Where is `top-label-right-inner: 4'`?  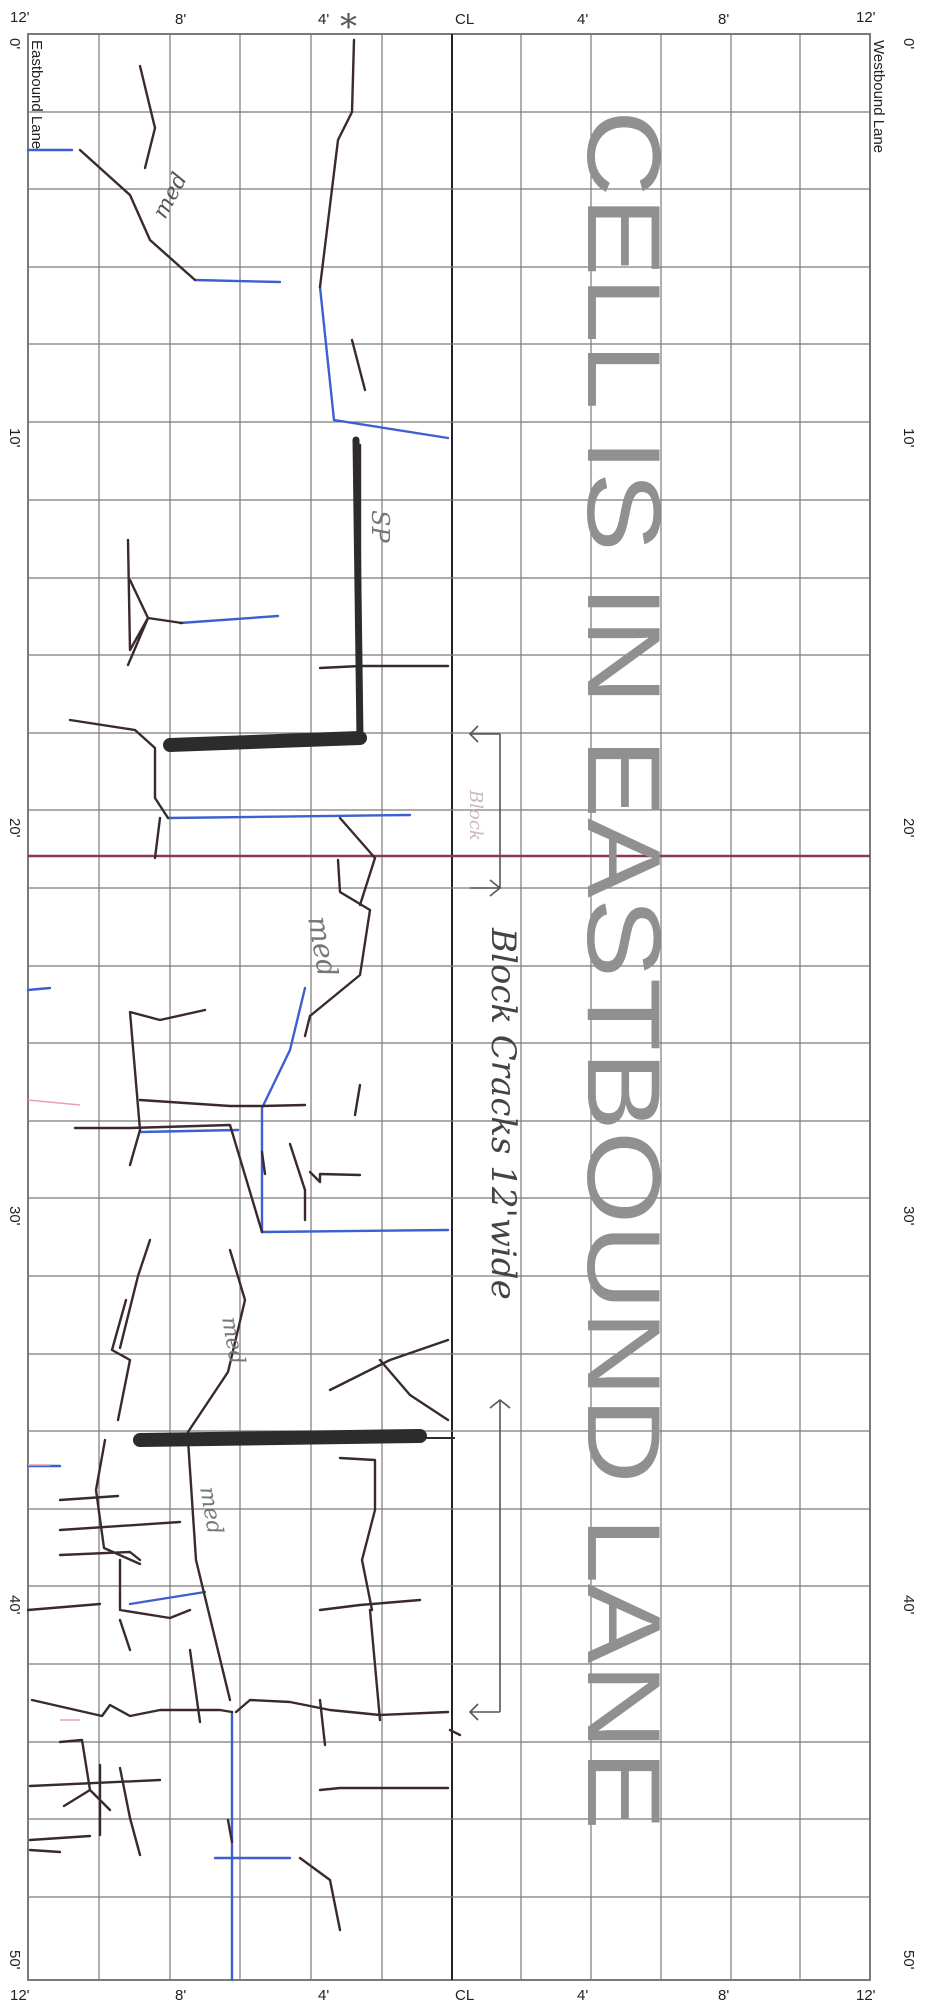 top-label-right-inner: 4' is located at coordinates (582, 19).